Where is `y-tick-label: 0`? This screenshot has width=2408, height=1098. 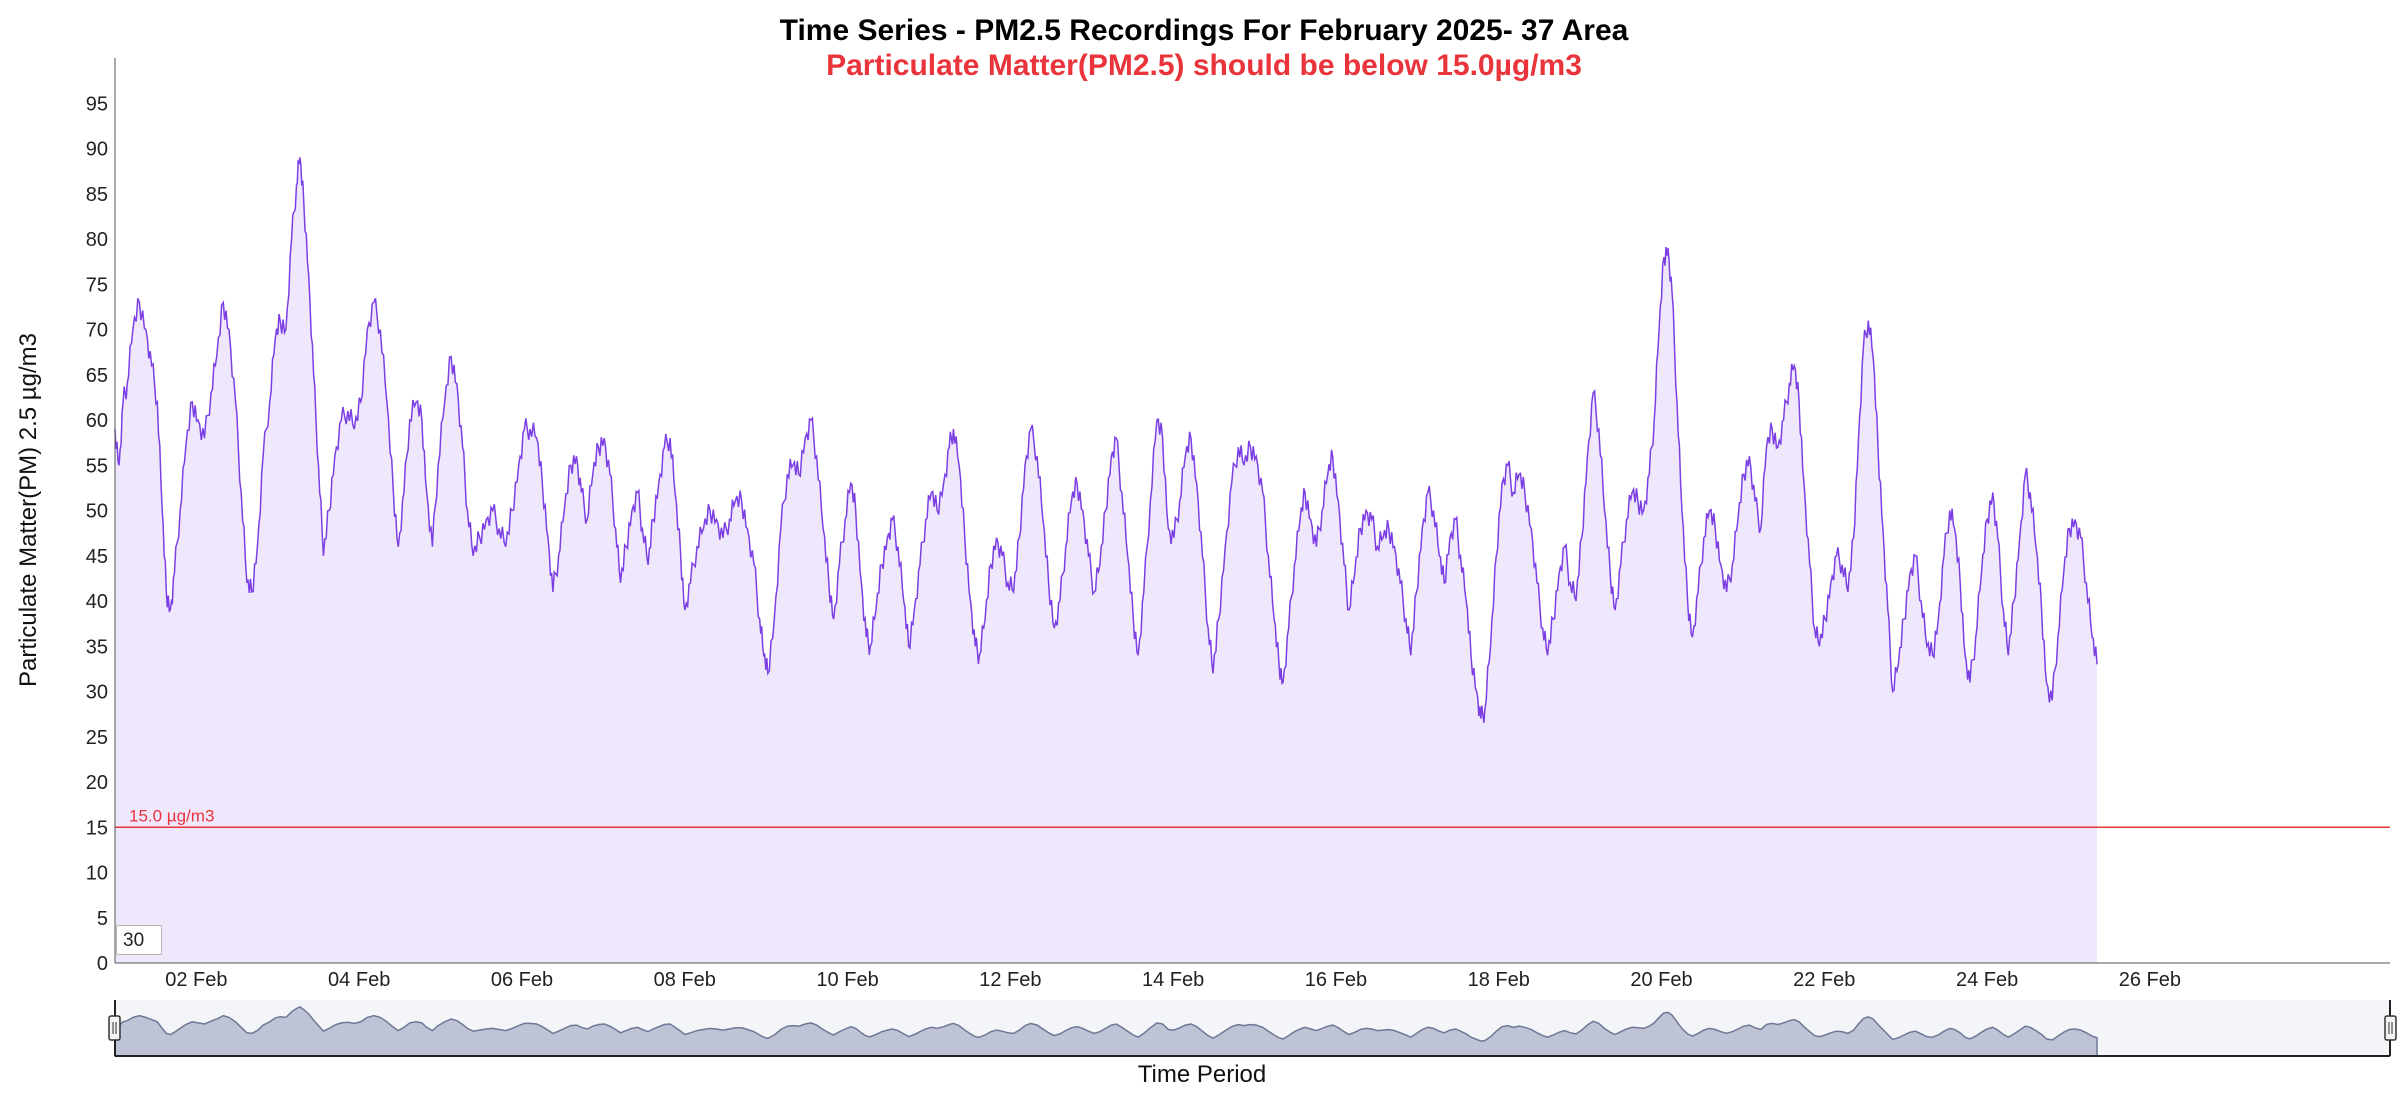
y-tick-label: 0 is located at coordinates (102, 964).